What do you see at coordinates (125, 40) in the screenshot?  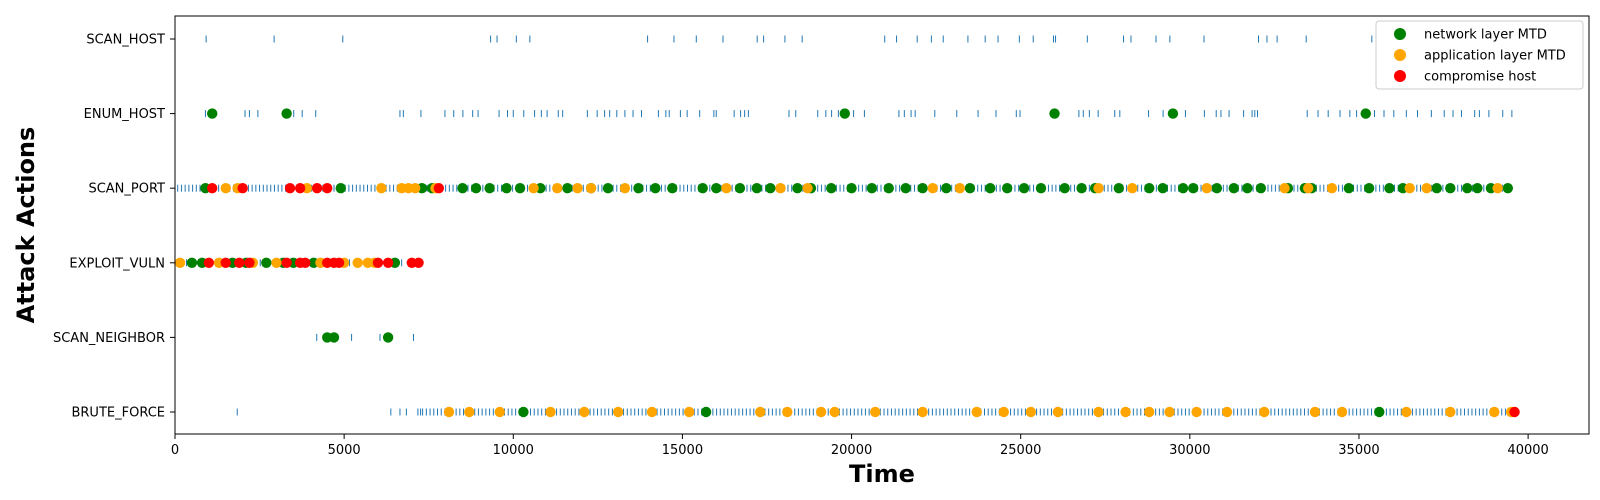 I see `y-tick-label: SCAN_HOST` at bounding box center [125, 40].